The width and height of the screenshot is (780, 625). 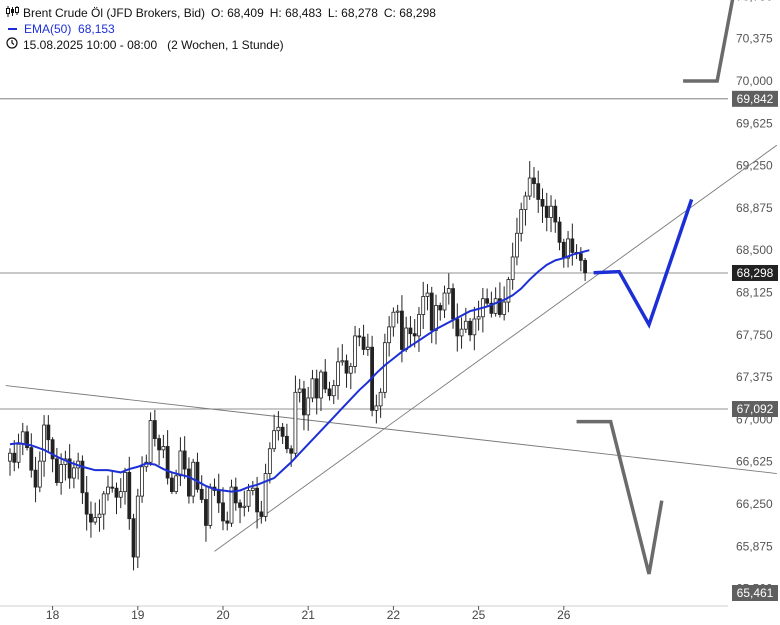 I want to click on instrument-name: Brent Crude Öl (JFD Brokers, Bid), so click(x=114, y=13).